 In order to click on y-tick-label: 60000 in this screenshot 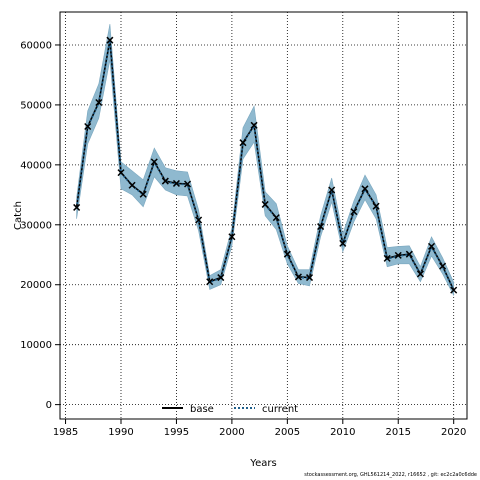, I will do `click(36, 45)`.